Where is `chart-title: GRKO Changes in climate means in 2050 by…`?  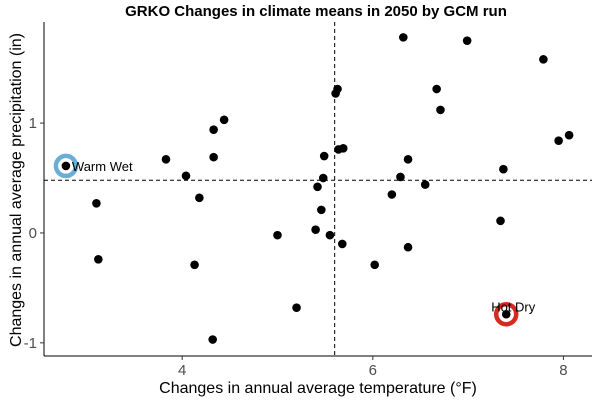 chart-title: GRKO Changes in climate means in 2050 by… is located at coordinates (316, 11).